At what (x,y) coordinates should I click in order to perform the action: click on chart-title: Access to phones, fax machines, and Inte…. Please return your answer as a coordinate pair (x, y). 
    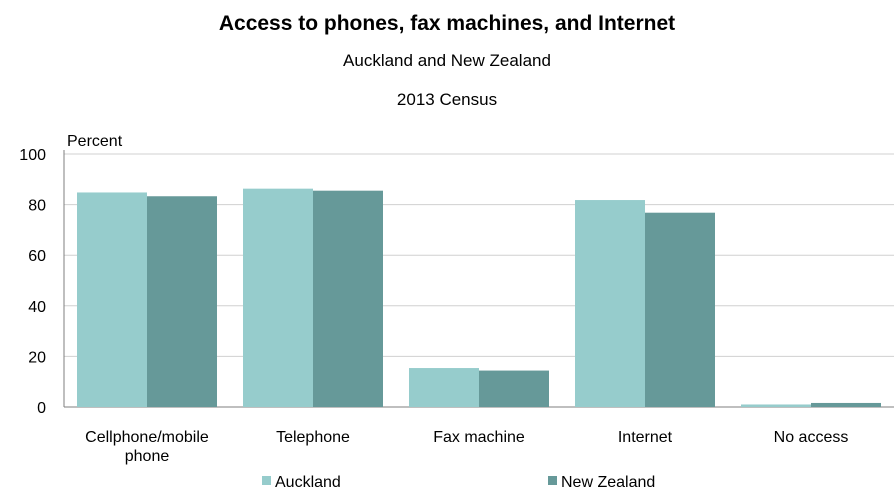
    Looking at the image, I should click on (447, 23).